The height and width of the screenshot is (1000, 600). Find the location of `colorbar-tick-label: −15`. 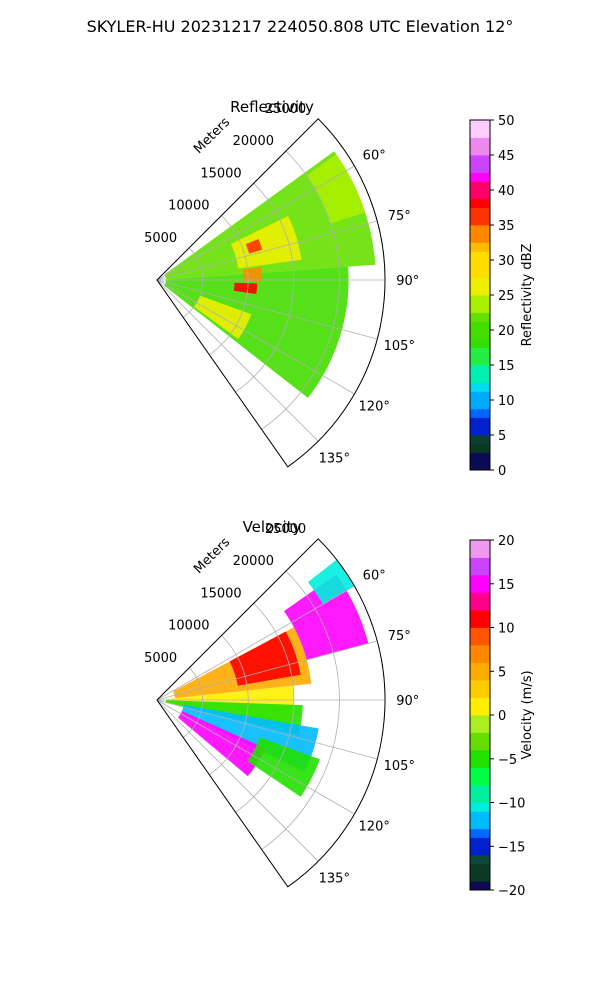

colorbar-tick-label: −15 is located at coordinates (511, 847).